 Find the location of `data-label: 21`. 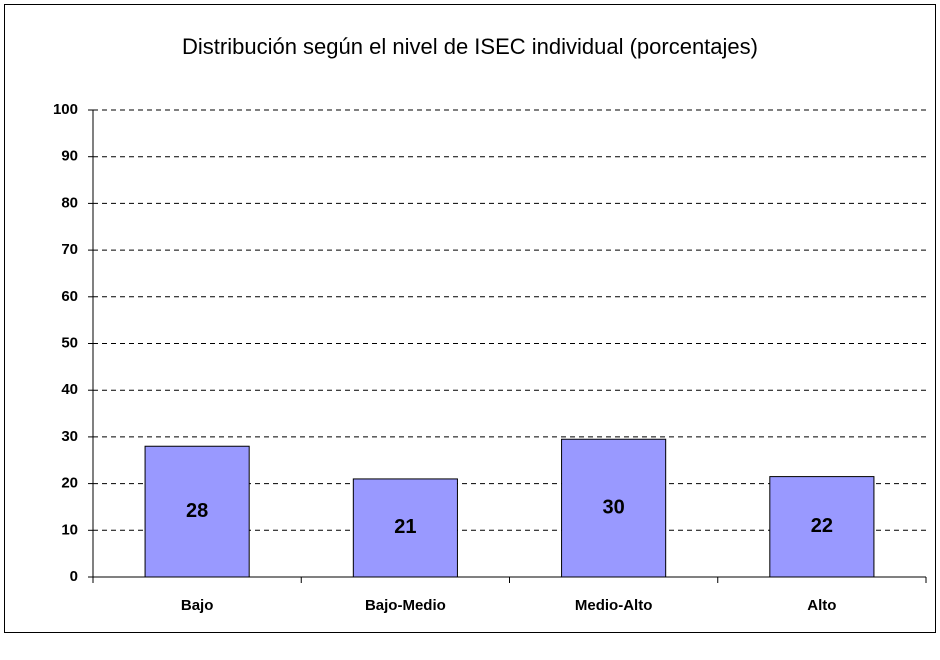

data-label: 21 is located at coordinates (405, 527).